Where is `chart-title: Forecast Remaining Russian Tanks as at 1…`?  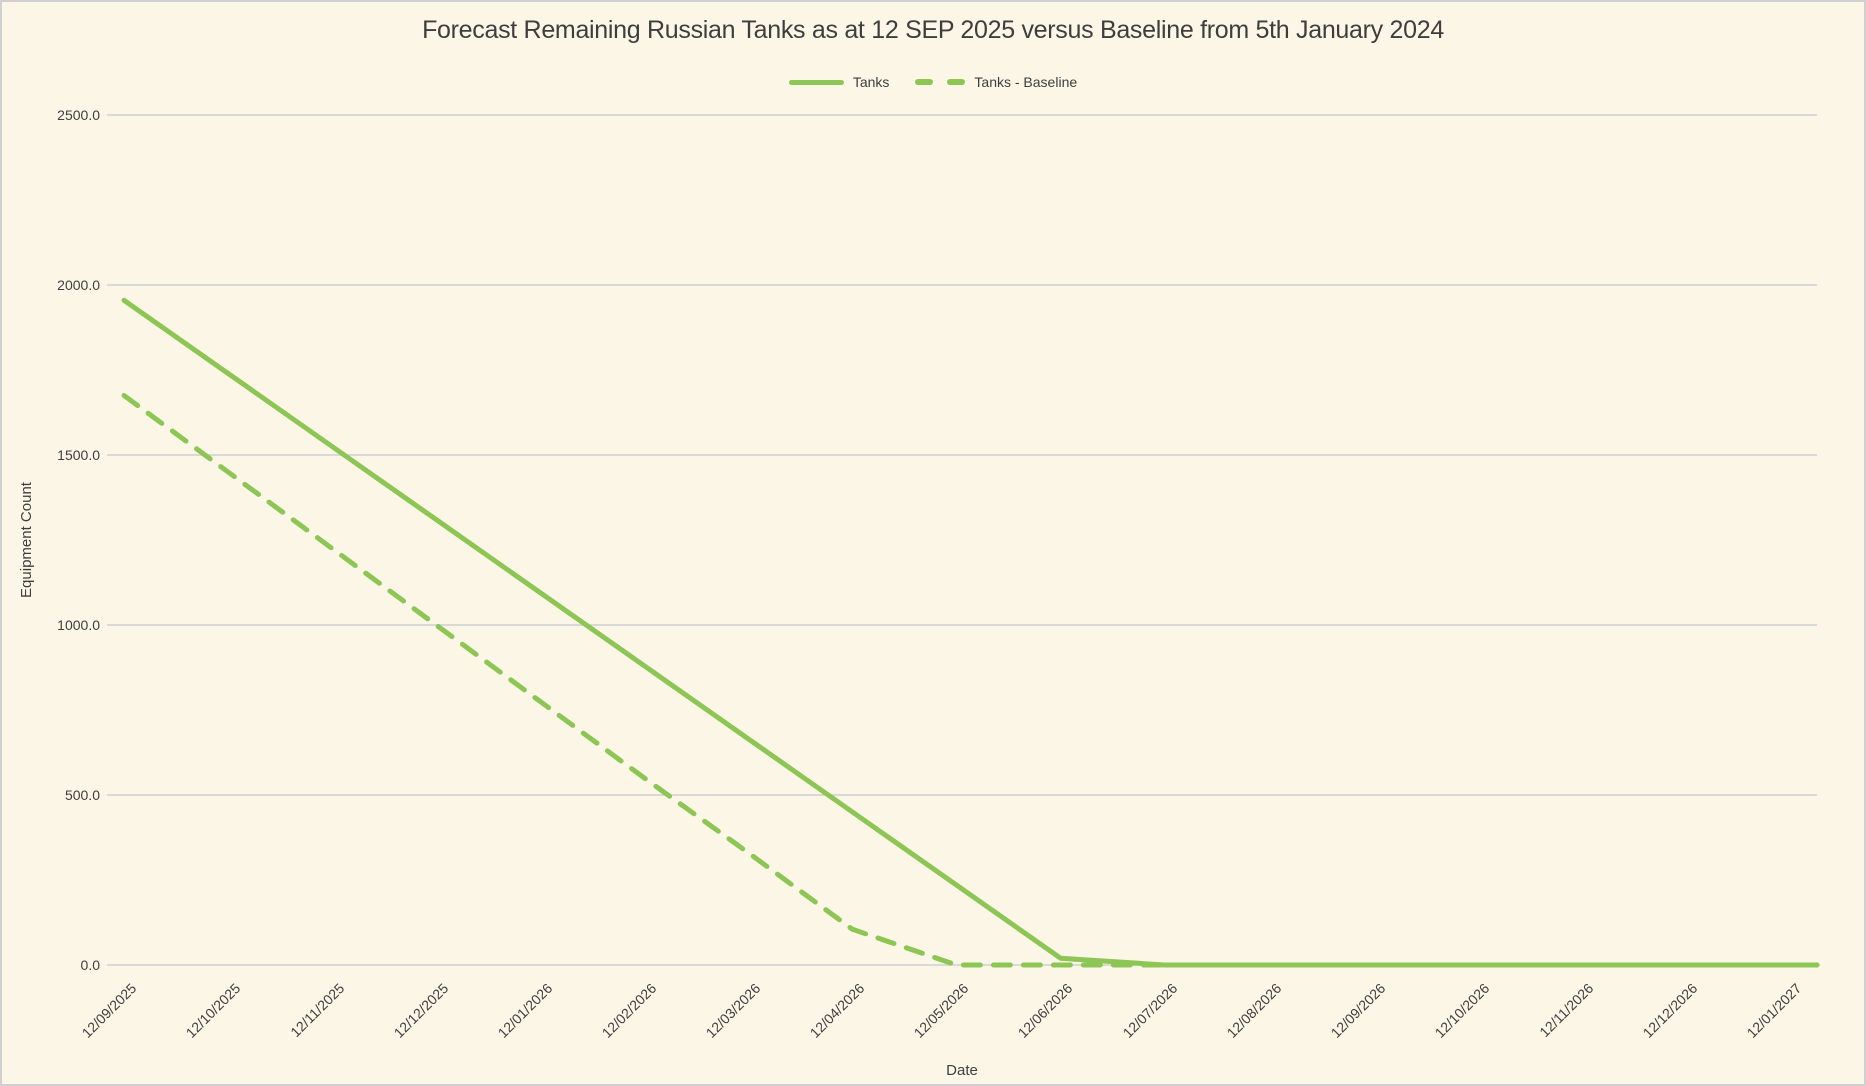 chart-title: Forecast Remaining Russian Tanks as at 1… is located at coordinates (933, 30).